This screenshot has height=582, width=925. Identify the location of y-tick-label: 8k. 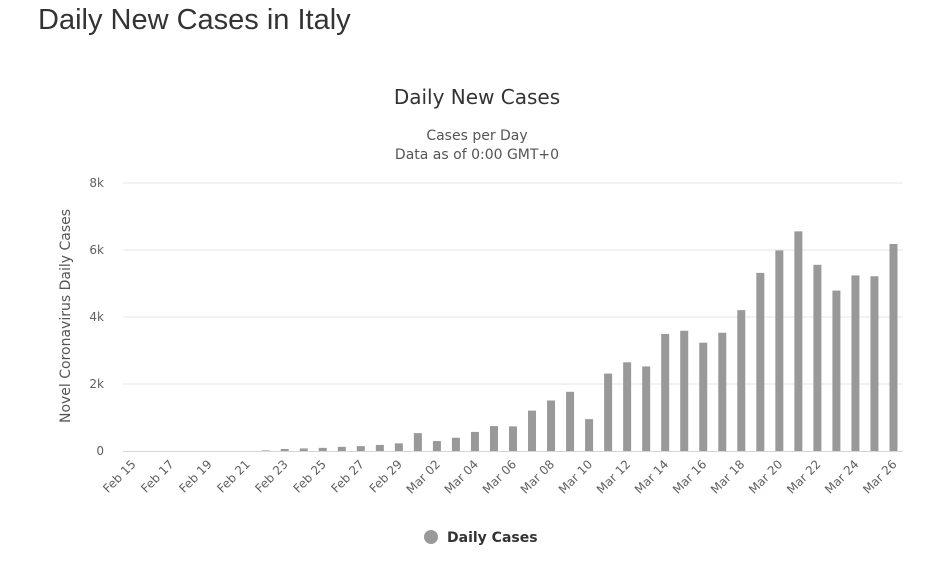
(96, 183).